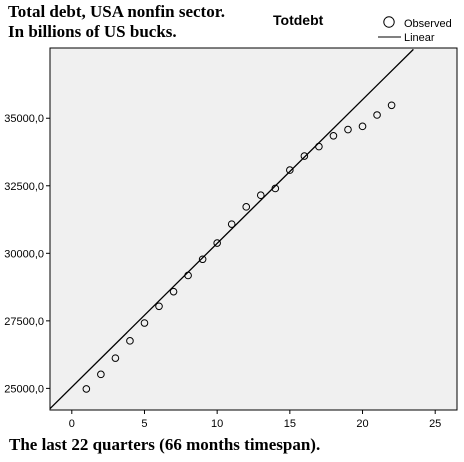 This screenshot has height=462, width=464. What do you see at coordinates (217, 424) in the screenshot?
I see `x-tick-label: 10` at bounding box center [217, 424].